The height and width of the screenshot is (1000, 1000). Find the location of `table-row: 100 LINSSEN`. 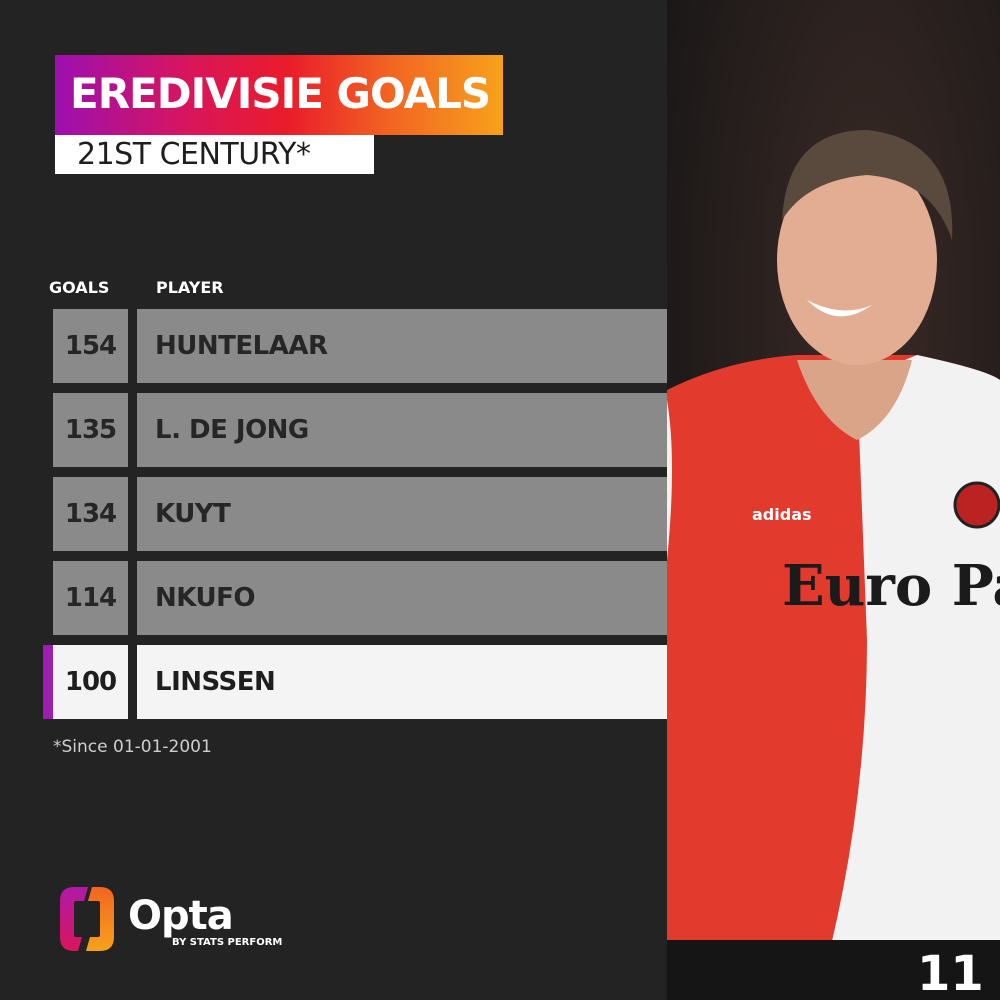

table-row: 100 LINSSEN is located at coordinates (355, 682).